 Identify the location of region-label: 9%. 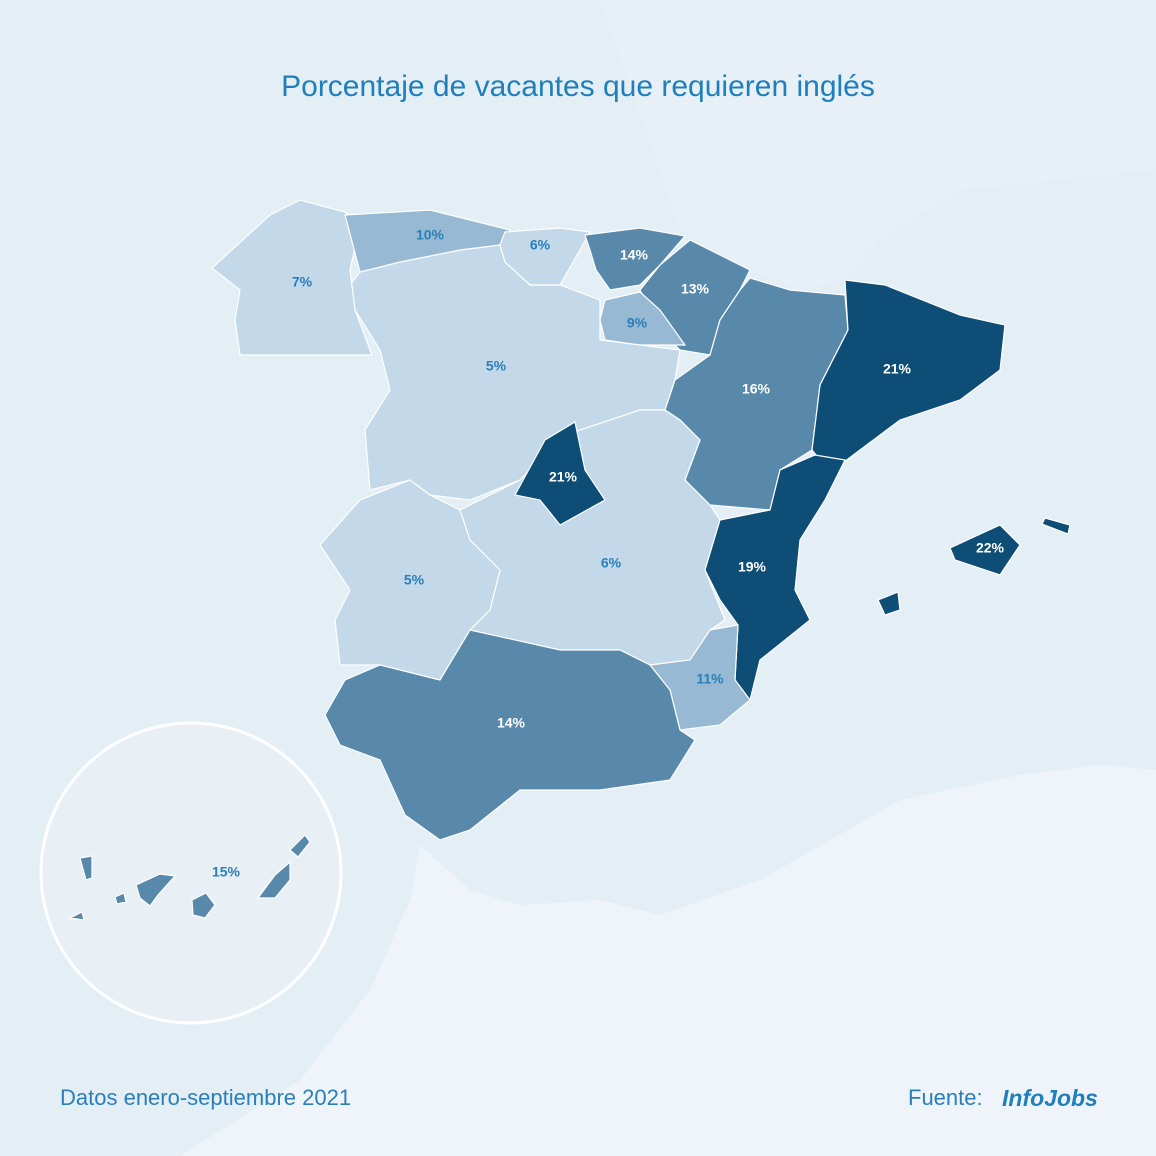
(637, 323).